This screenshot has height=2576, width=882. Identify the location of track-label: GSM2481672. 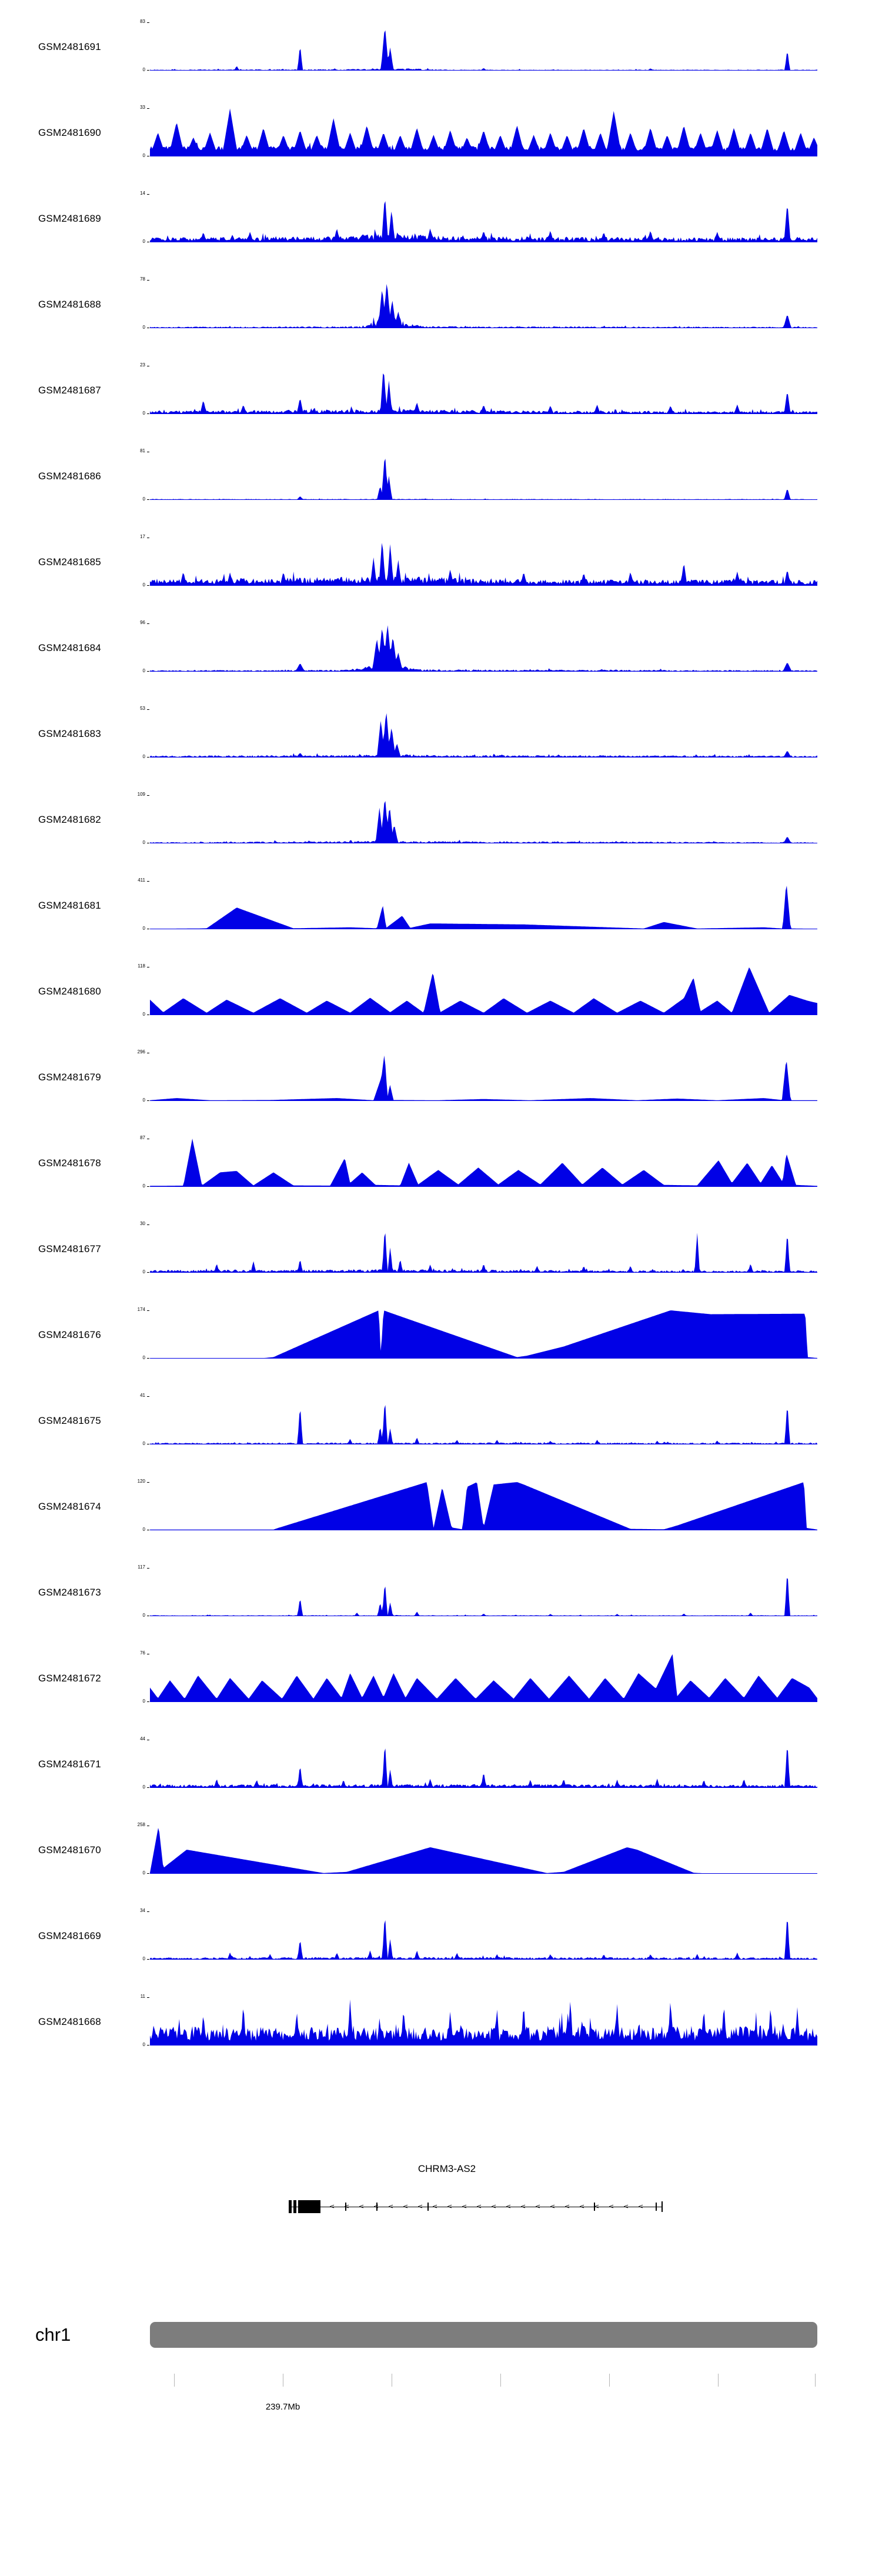
(69, 1678).